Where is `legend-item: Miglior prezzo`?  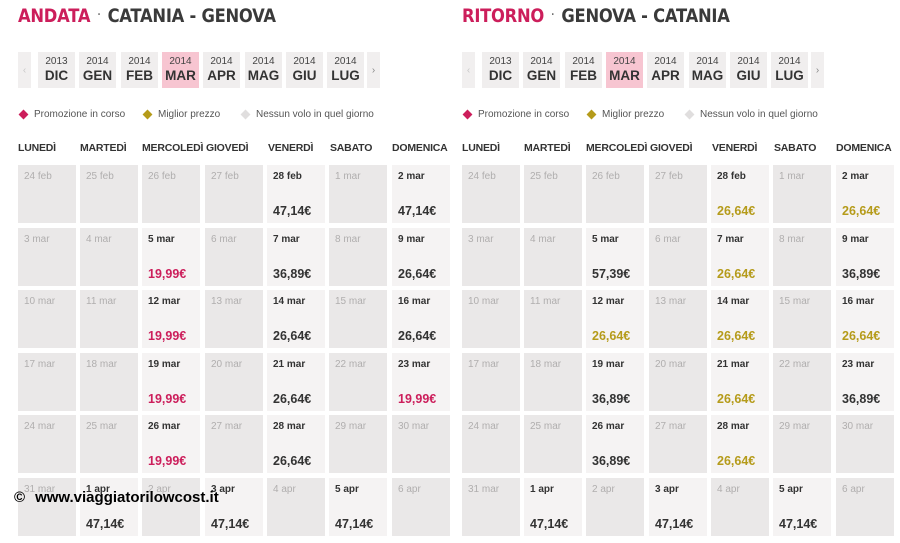
legend-item: Miglior prezzo is located at coordinates (181, 114).